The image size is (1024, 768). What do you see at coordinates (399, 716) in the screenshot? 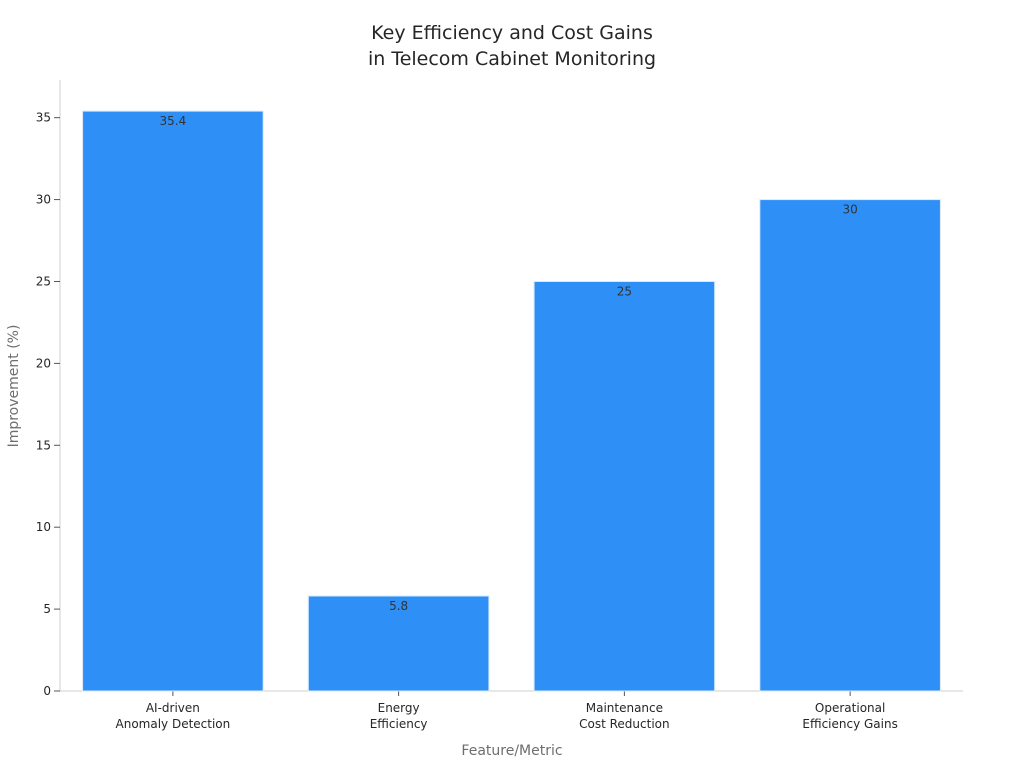
I see `x-tick-label: Energy Efficiency` at bounding box center [399, 716].